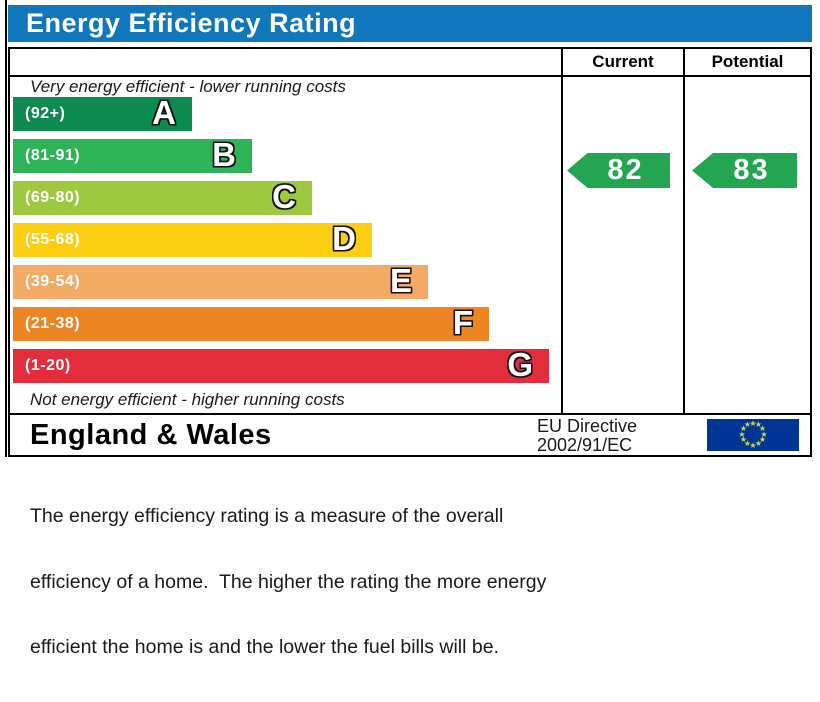  Describe the element at coordinates (344, 239) in the screenshot. I see `band-d-letter: D` at that location.